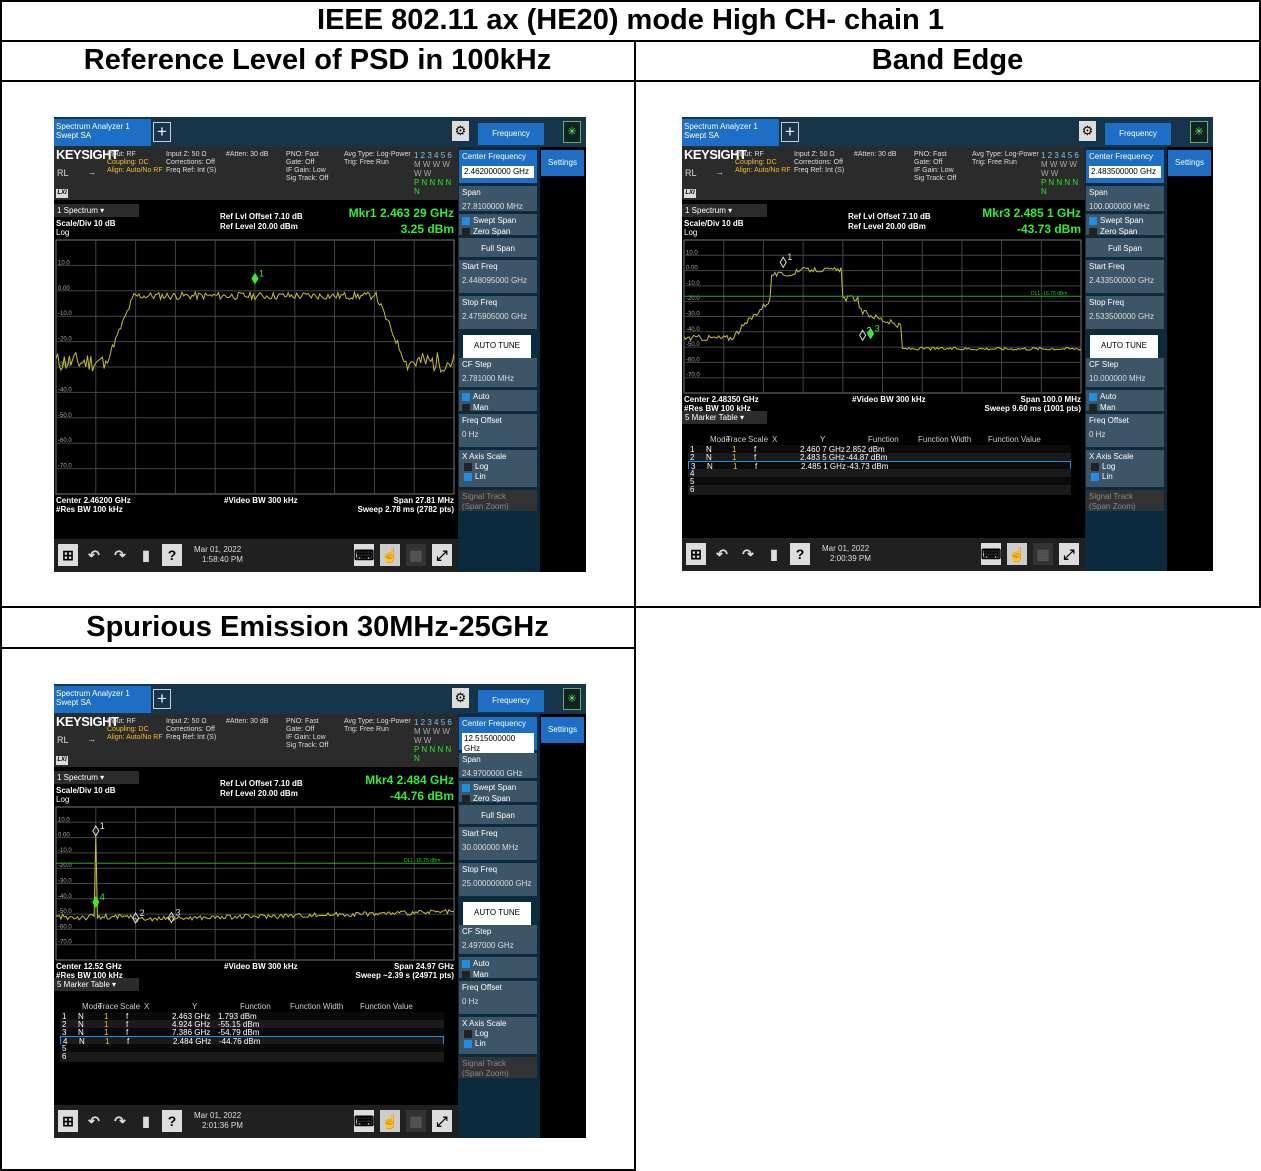  I want to click on cf-step-softkey: CF Step 2.781000 MHz, so click(498, 372).